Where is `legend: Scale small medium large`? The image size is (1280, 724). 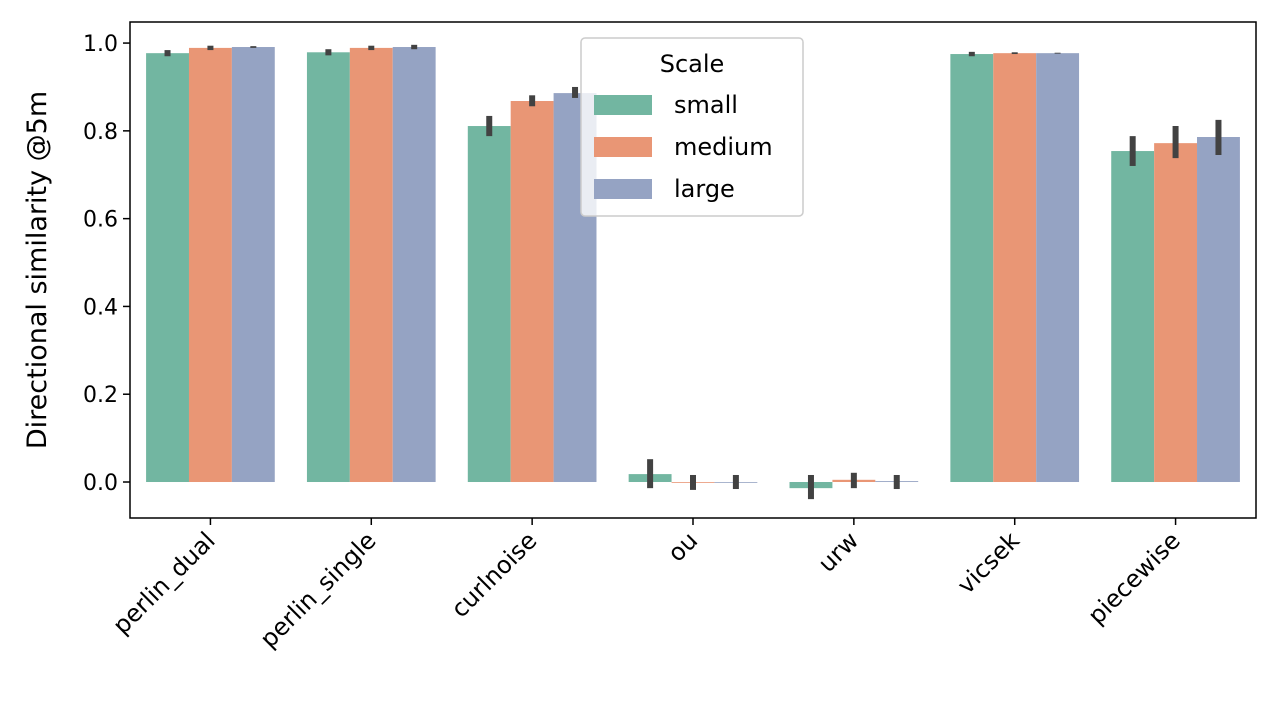 legend: Scale small medium large is located at coordinates (692, 127).